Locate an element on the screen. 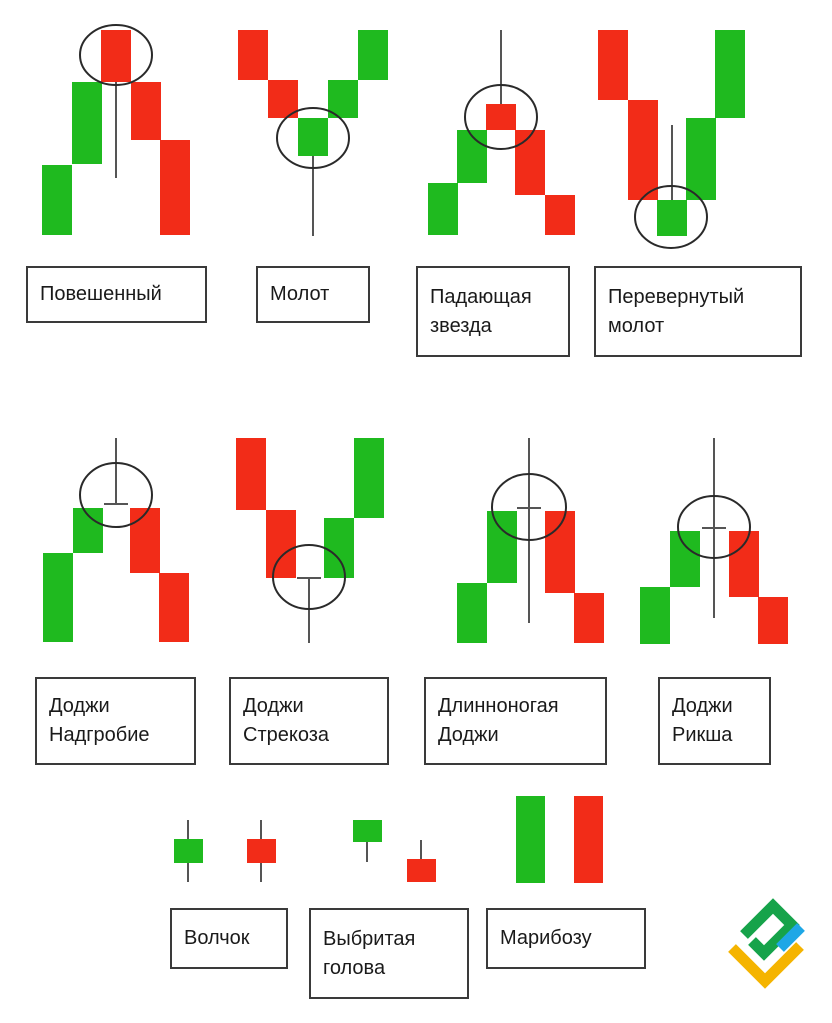  label-text: Падающая звезда is located at coordinates (481, 311).